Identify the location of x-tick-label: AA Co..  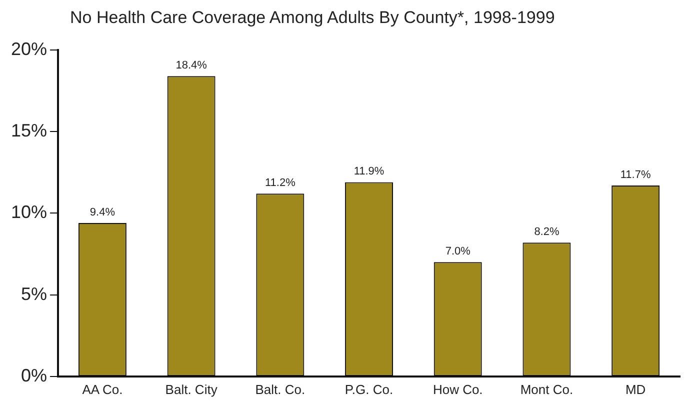
(102, 389).